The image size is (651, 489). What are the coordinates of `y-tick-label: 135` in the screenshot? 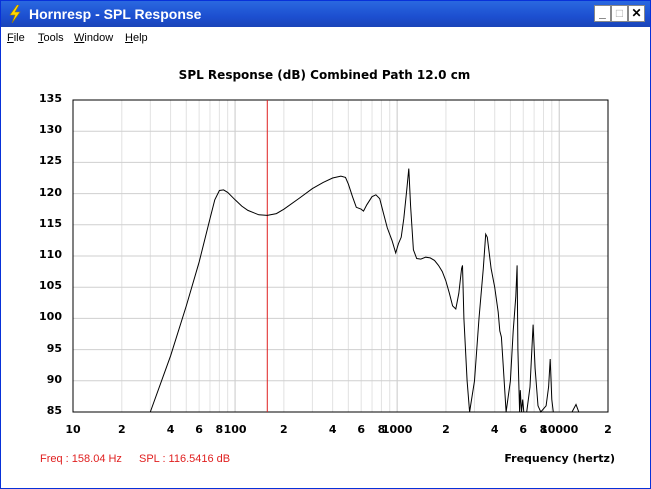 It's located at (50, 98).